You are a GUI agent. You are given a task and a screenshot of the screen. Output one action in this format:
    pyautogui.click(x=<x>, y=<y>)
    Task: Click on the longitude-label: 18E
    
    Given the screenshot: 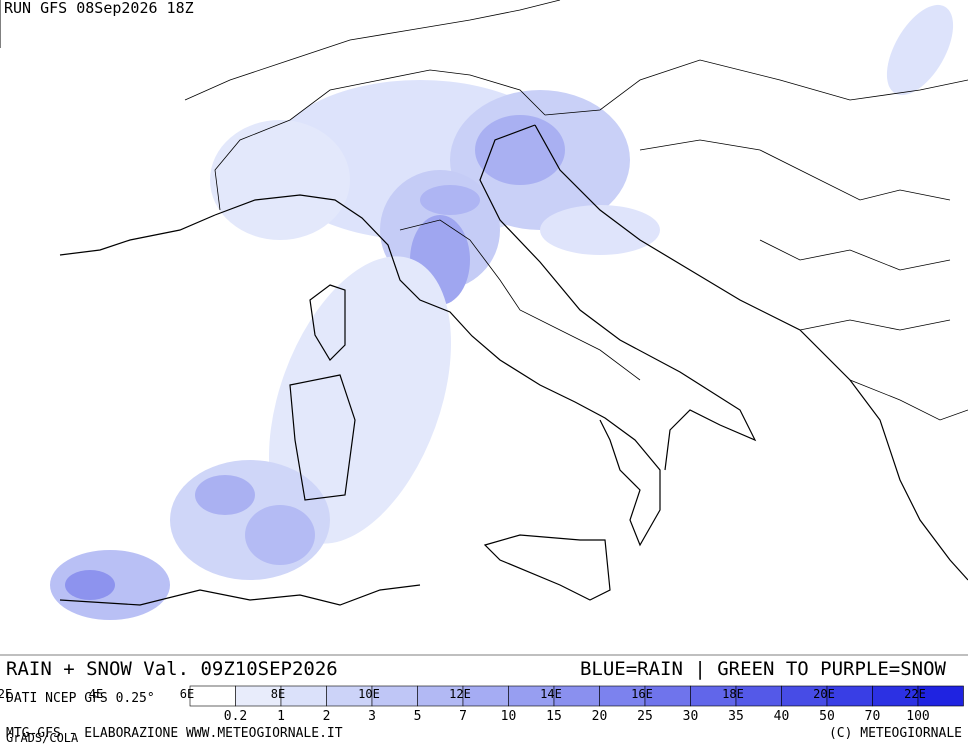 What is the action you would take?
    pyautogui.click(x=733, y=694)
    